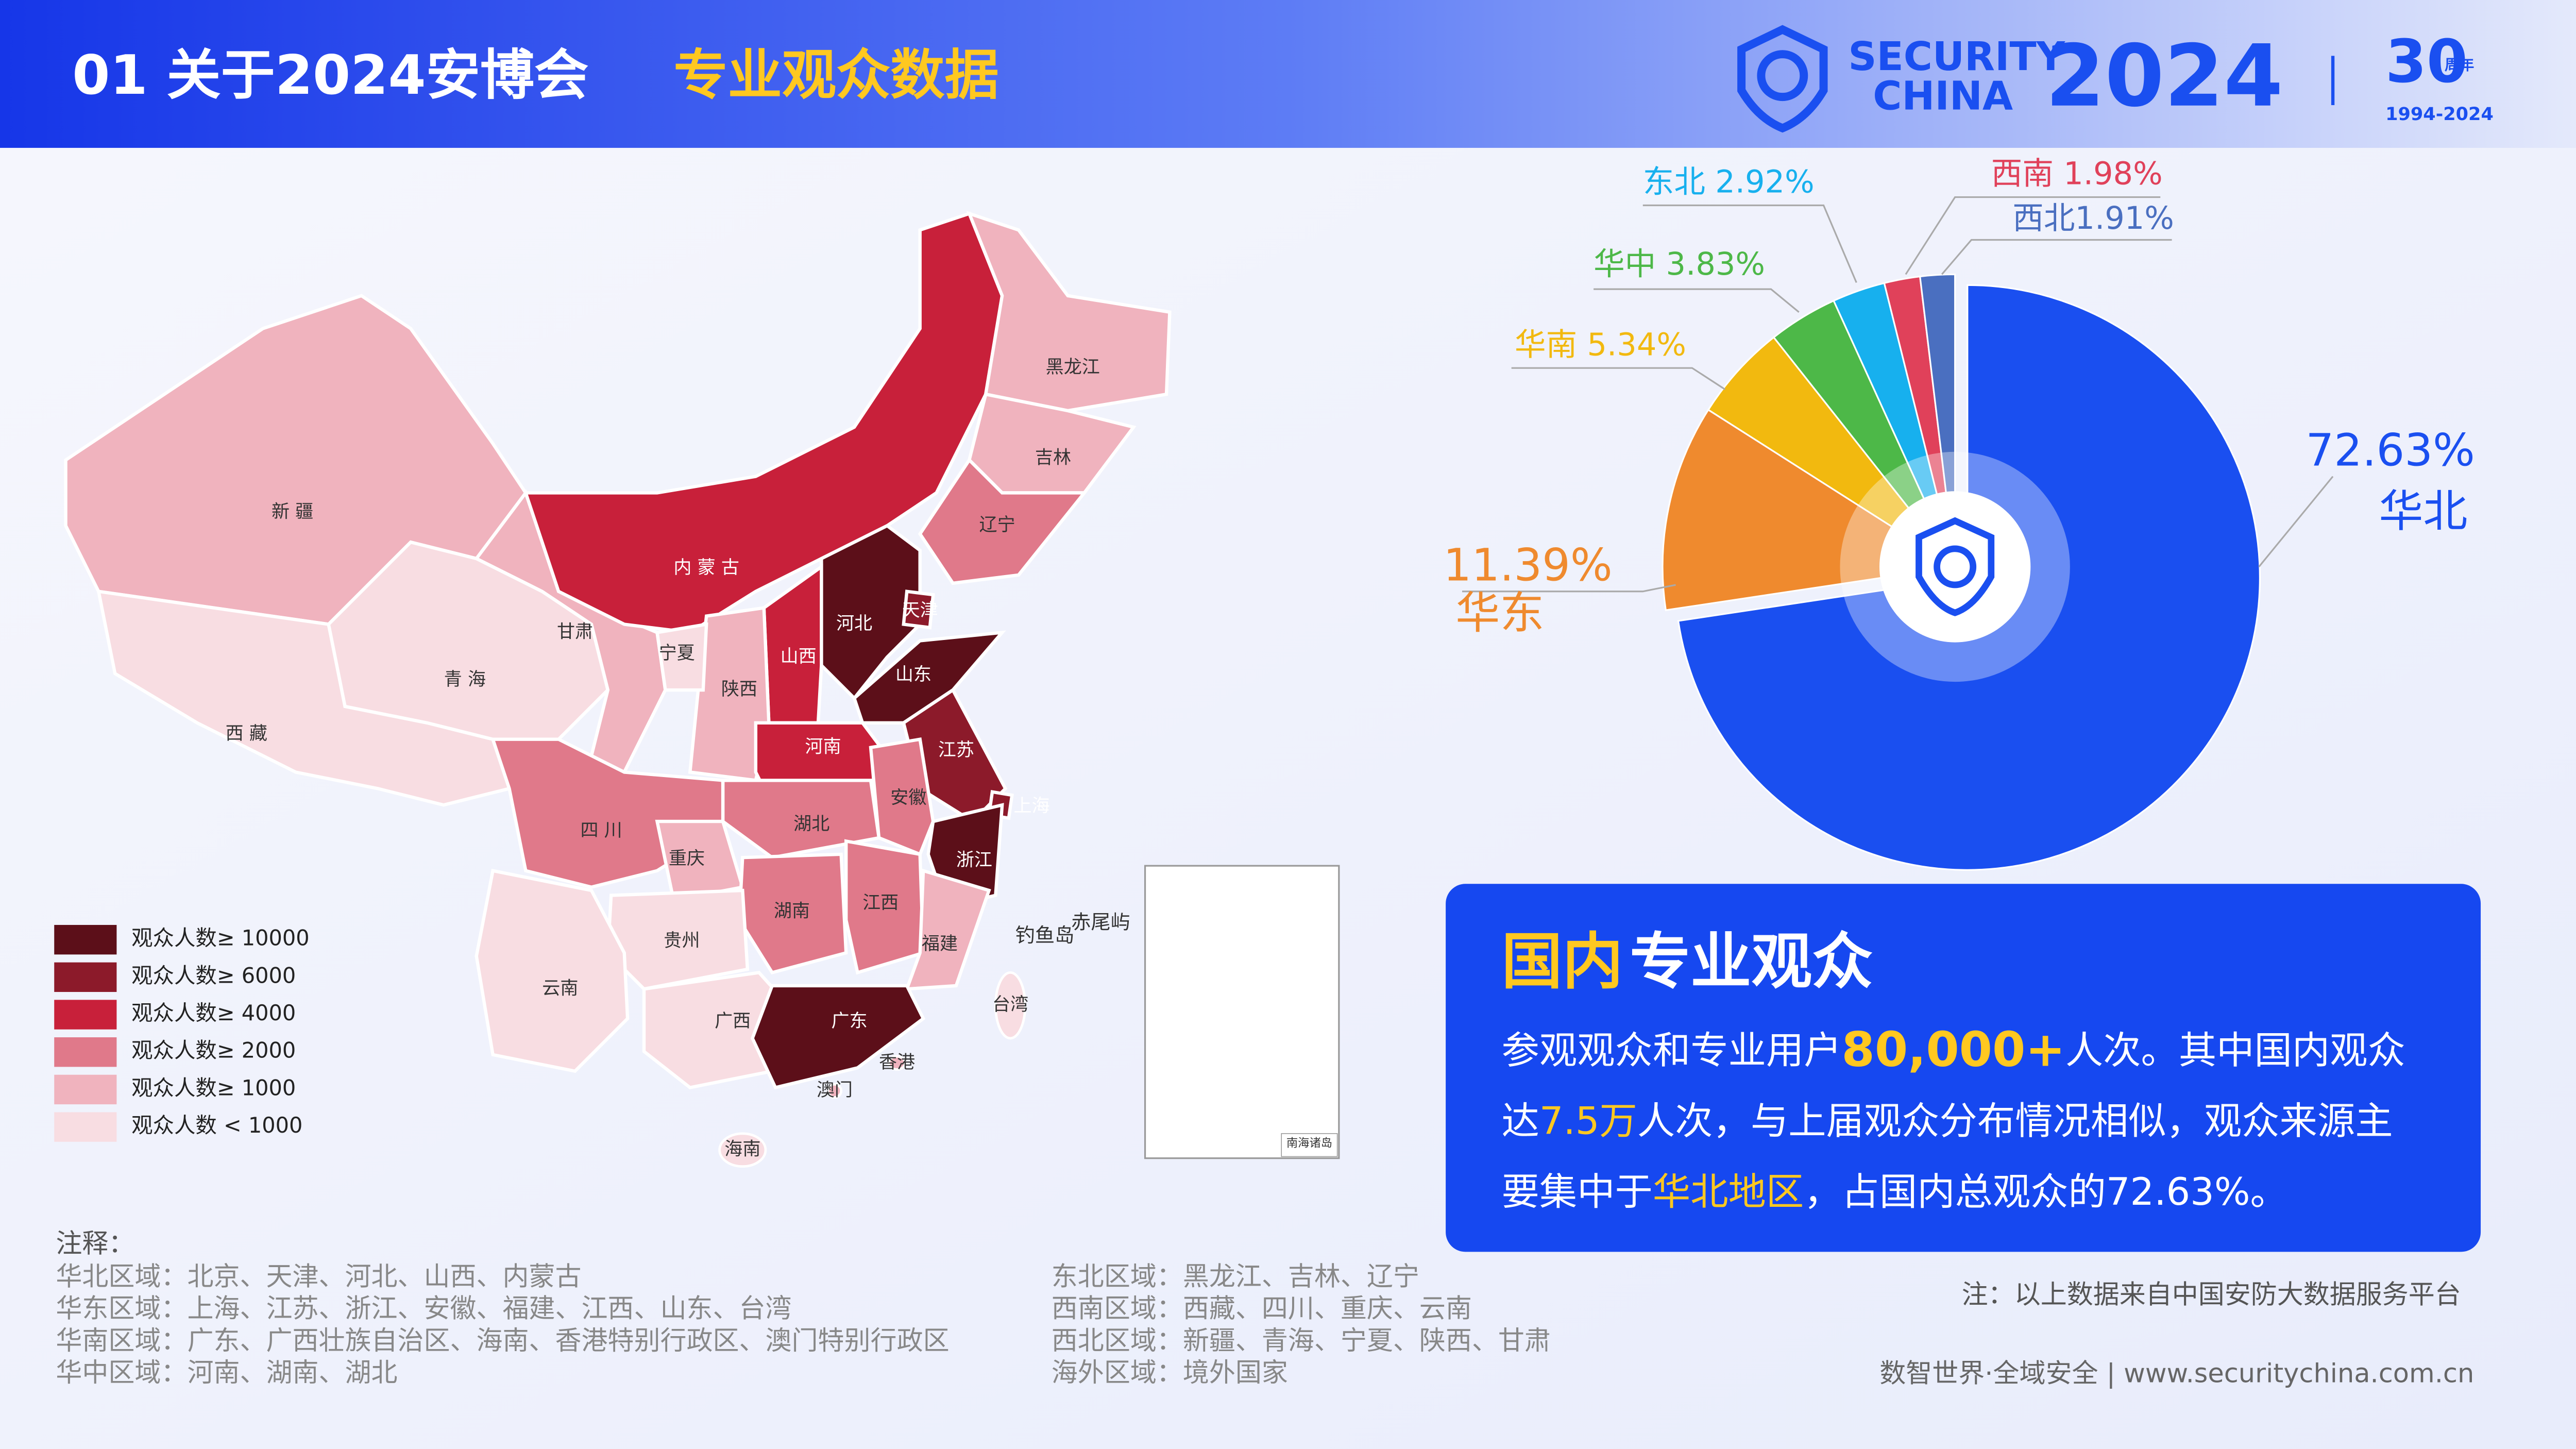  Describe the element at coordinates (799, 656) in the screenshot. I see `province-label: 山西` at that location.